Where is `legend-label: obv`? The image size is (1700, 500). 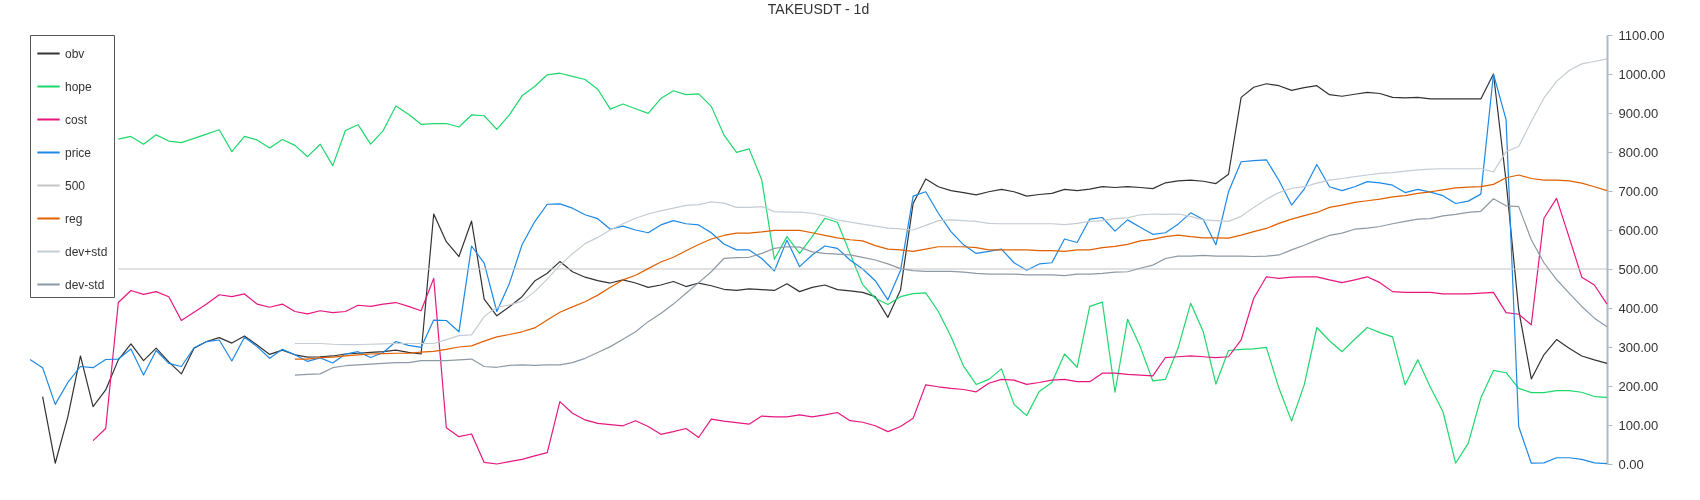
legend-label: obv is located at coordinates (75, 53).